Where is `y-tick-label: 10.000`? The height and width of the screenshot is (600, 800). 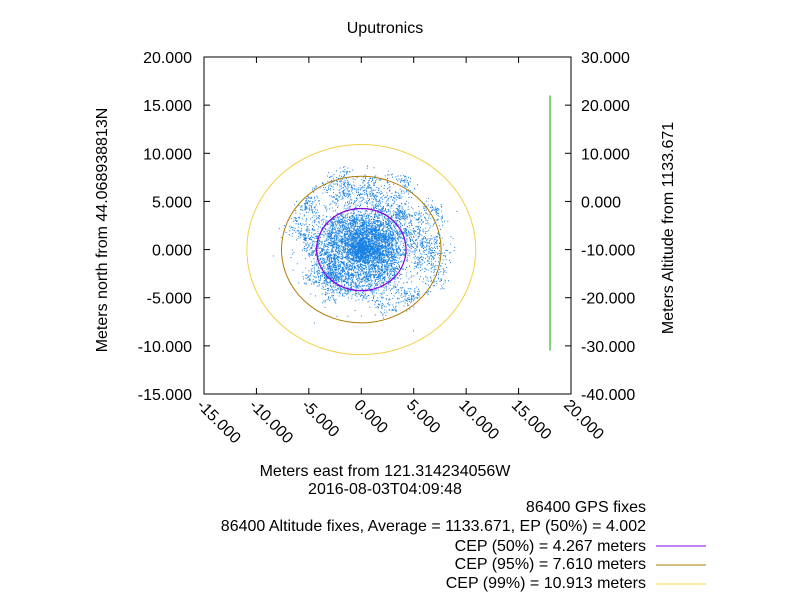 y-tick-label: 10.000 is located at coordinates (167, 154).